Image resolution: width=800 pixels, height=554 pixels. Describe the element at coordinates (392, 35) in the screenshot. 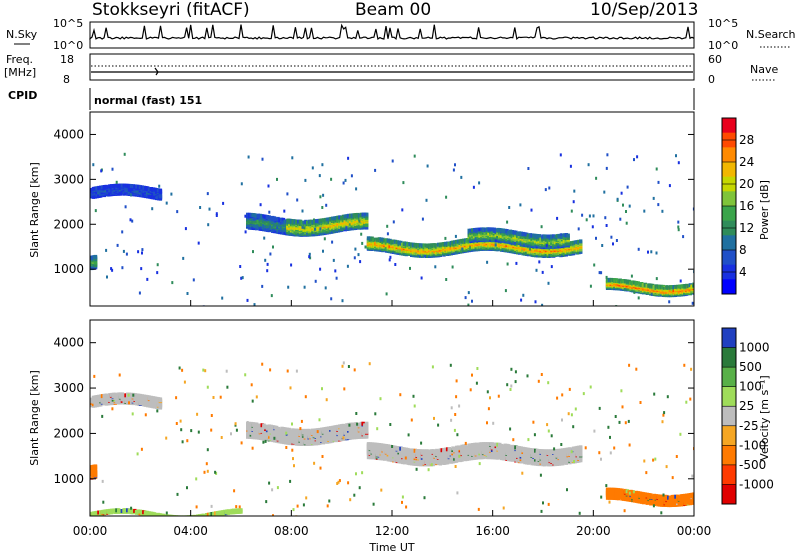

I see `nsky-panel-frame` at that location.